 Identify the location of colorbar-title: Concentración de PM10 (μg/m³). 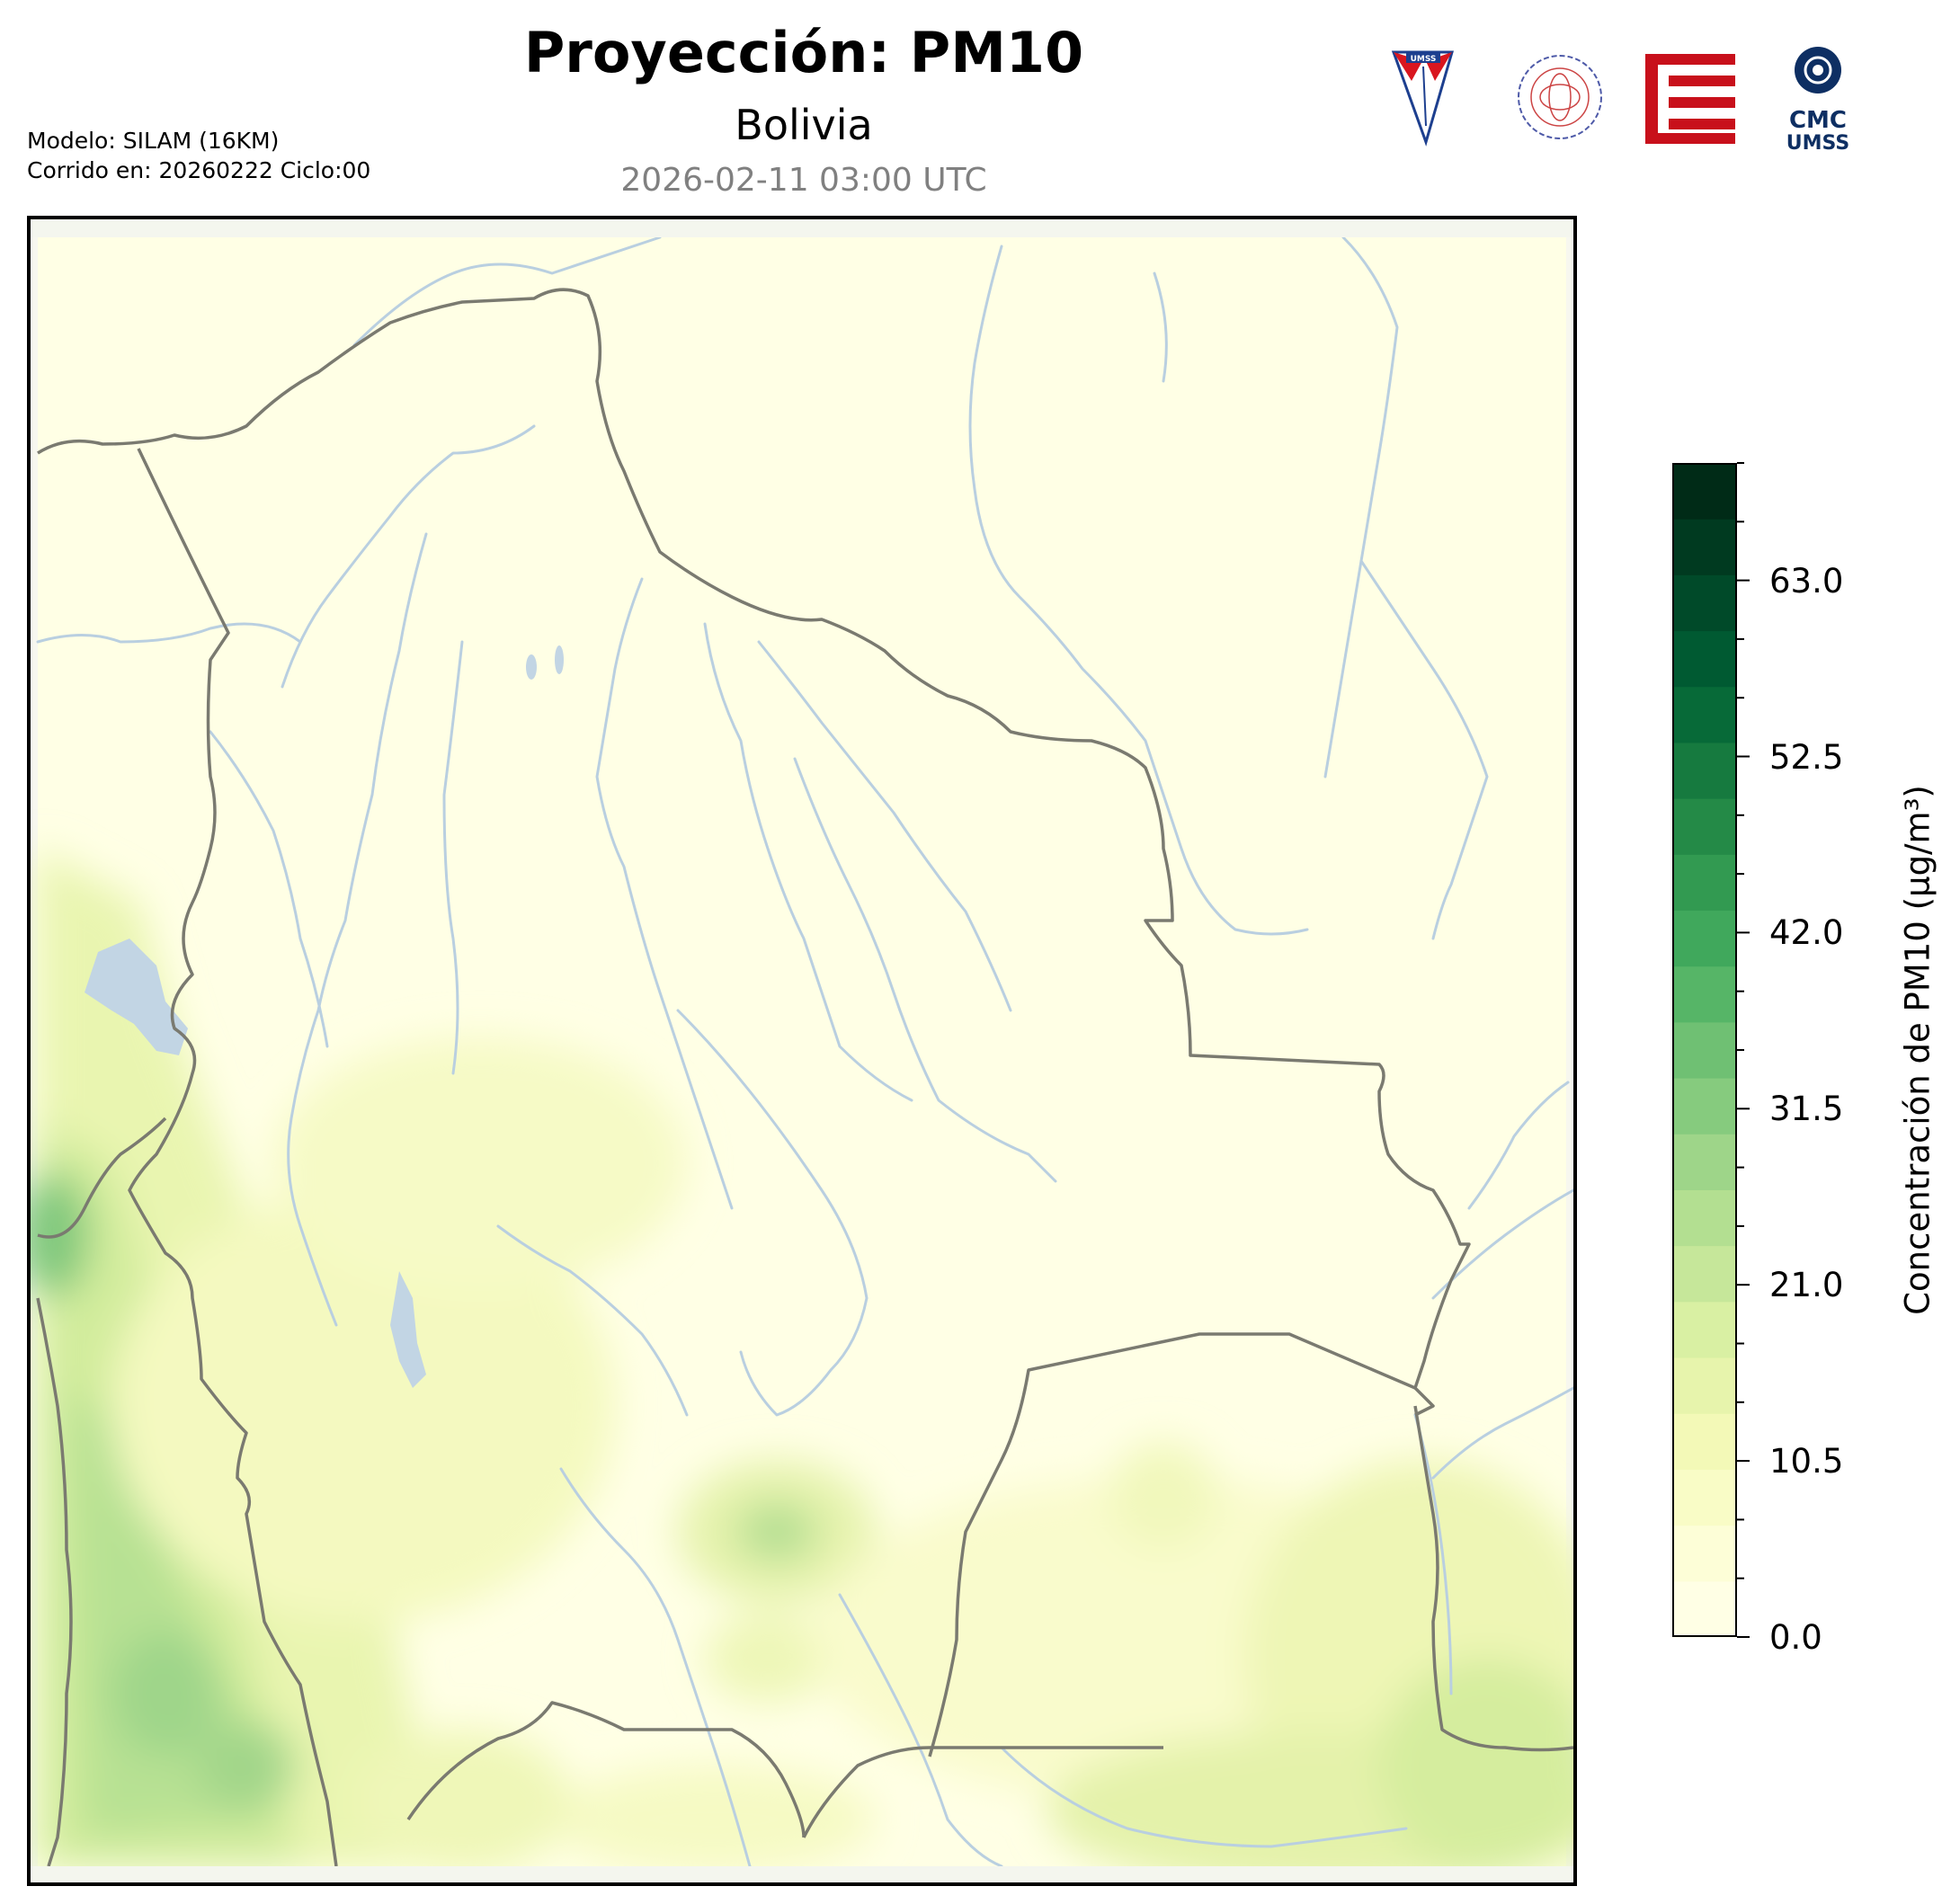
(1918, 1050).